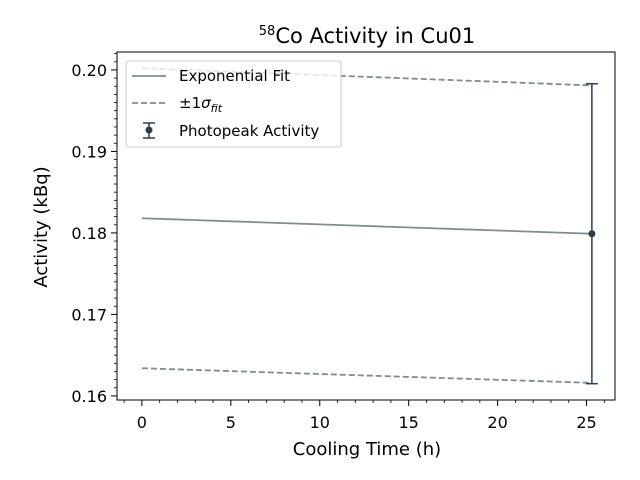  Describe the element at coordinates (217, 108) in the screenshot. I see `legend-band-sub: fit` at that location.